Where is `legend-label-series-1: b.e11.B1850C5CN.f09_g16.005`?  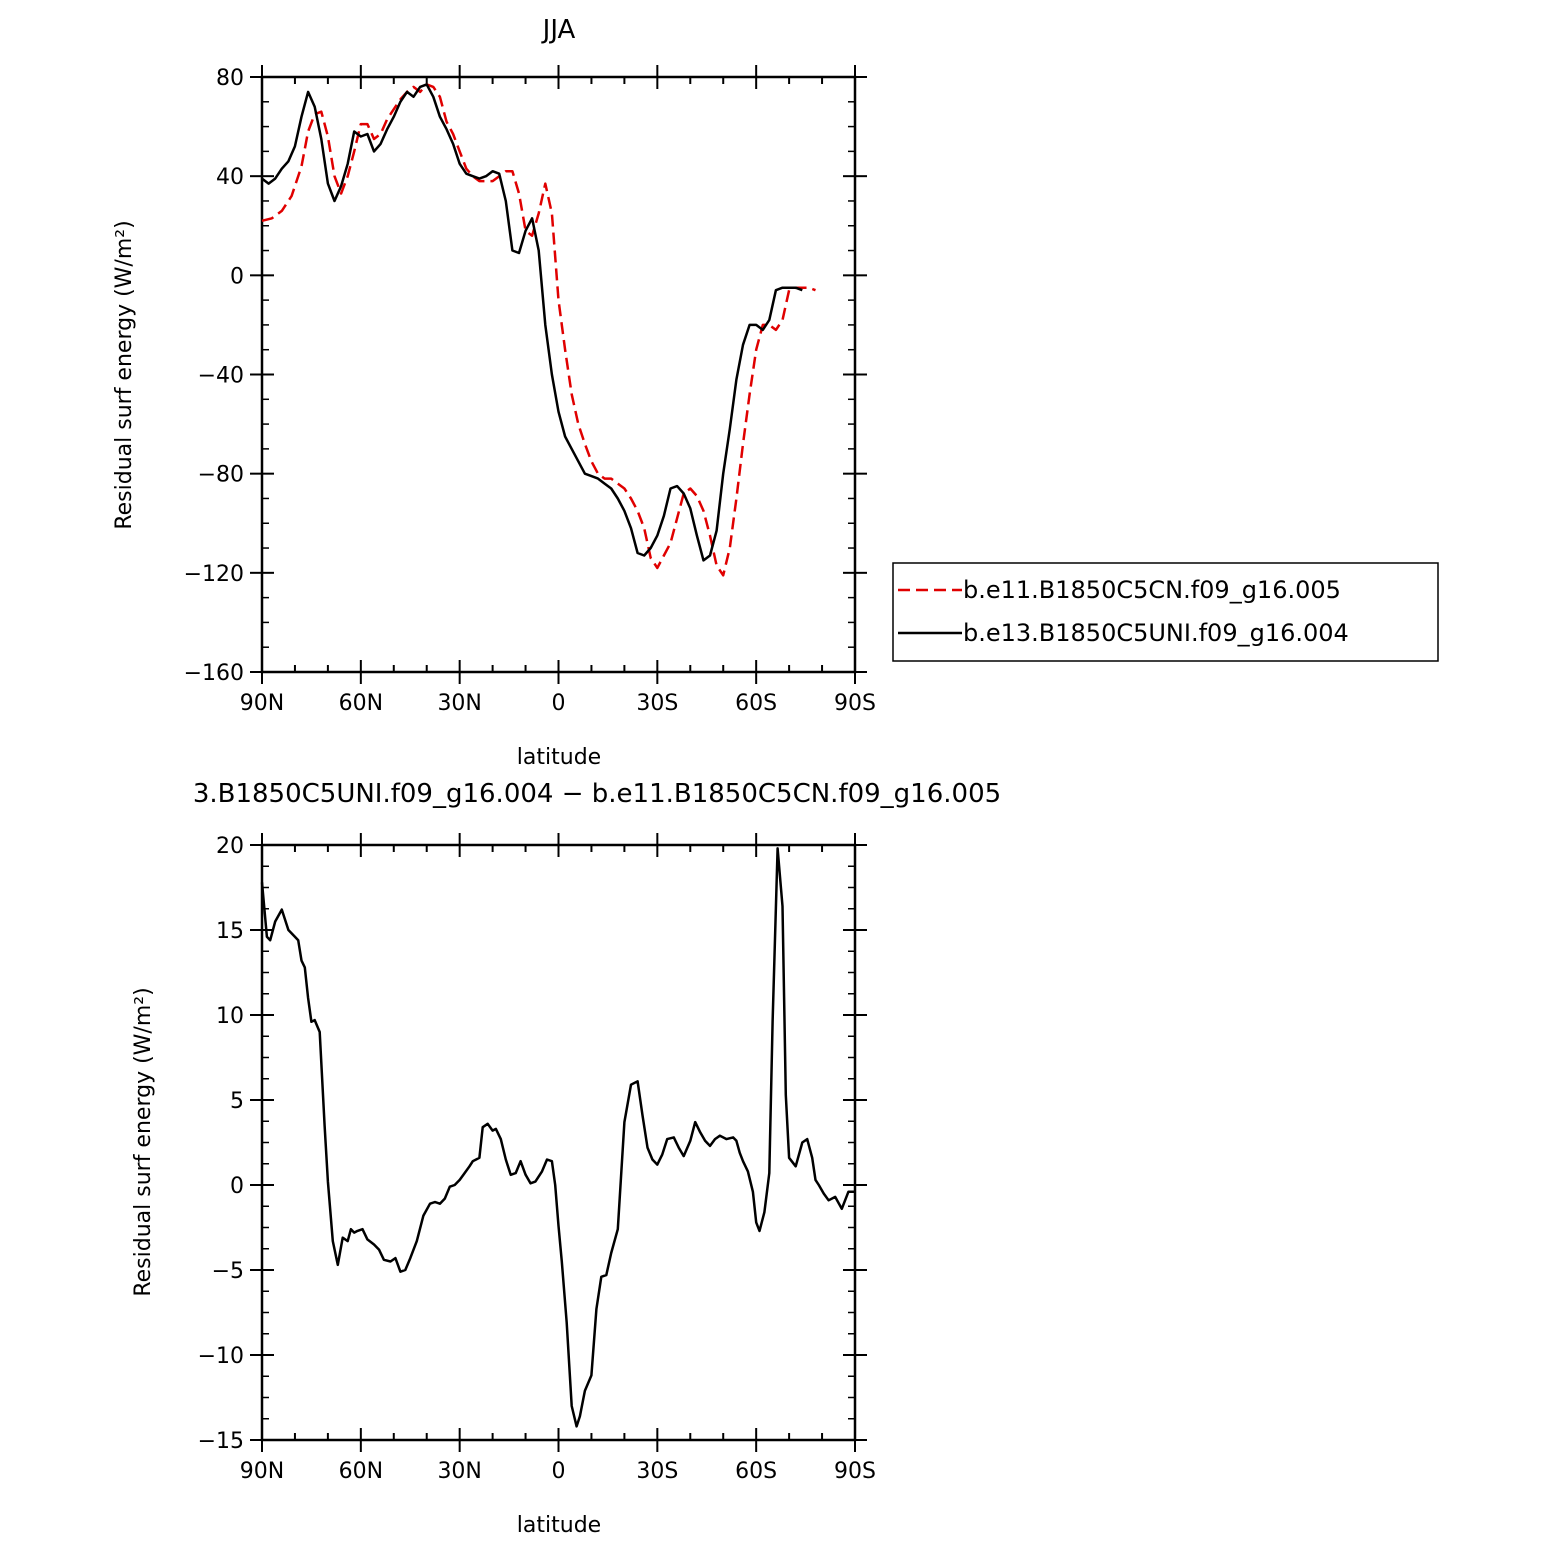
legend-label-series-1: b.e11.B1850C5CN.f09_g16.005 is located at coordinates (1152, 590).